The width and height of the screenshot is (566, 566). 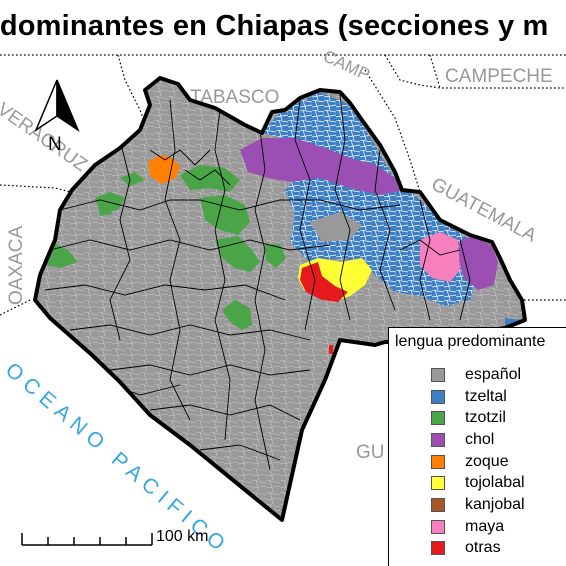 I want to click on legend-title: lengua predominante, so click(x=470, y=341).